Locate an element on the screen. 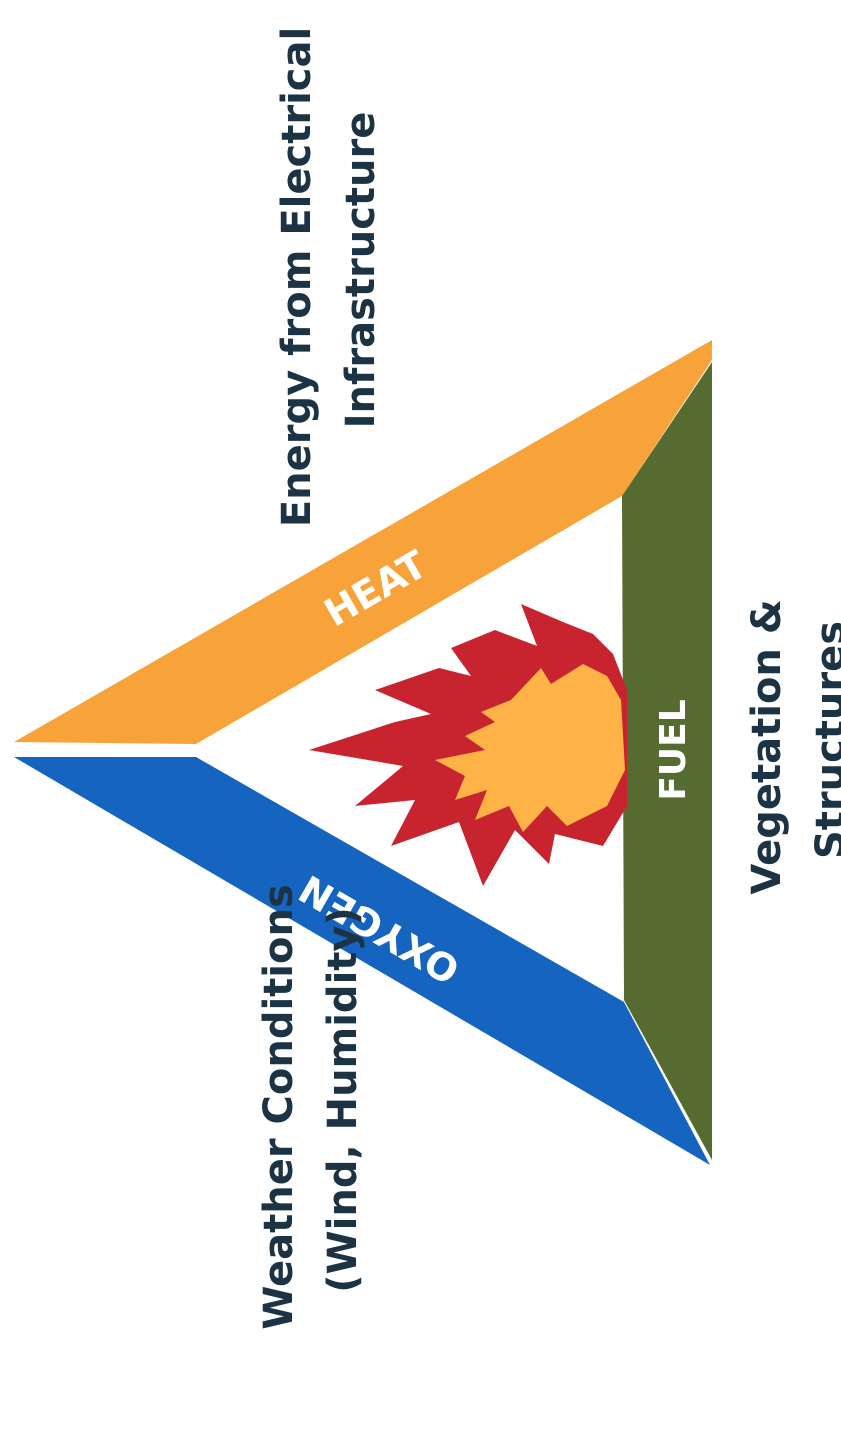  fuel-segment-label: FUEL is located at coordinates (673, 749).